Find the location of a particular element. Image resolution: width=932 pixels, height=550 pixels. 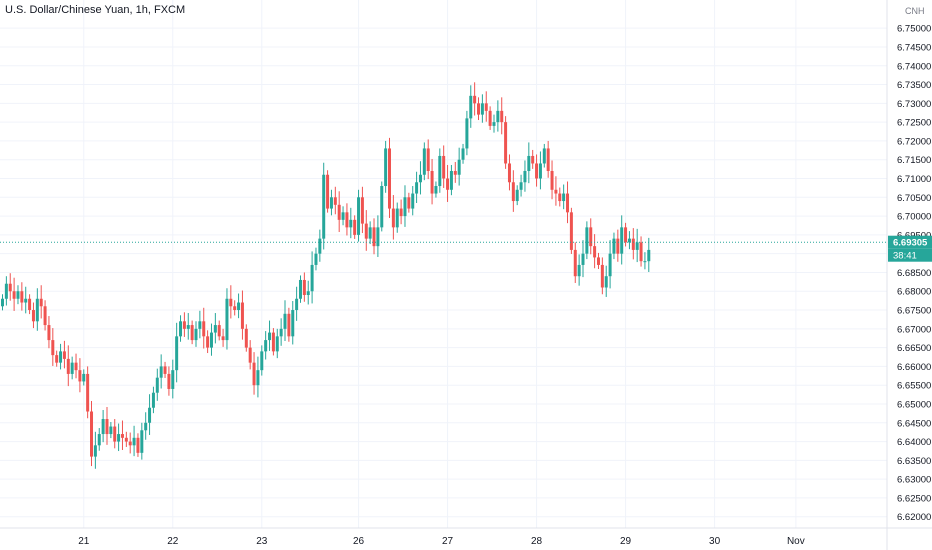

price-tick-label: 6.62500 is located at coordinates (914, 498).